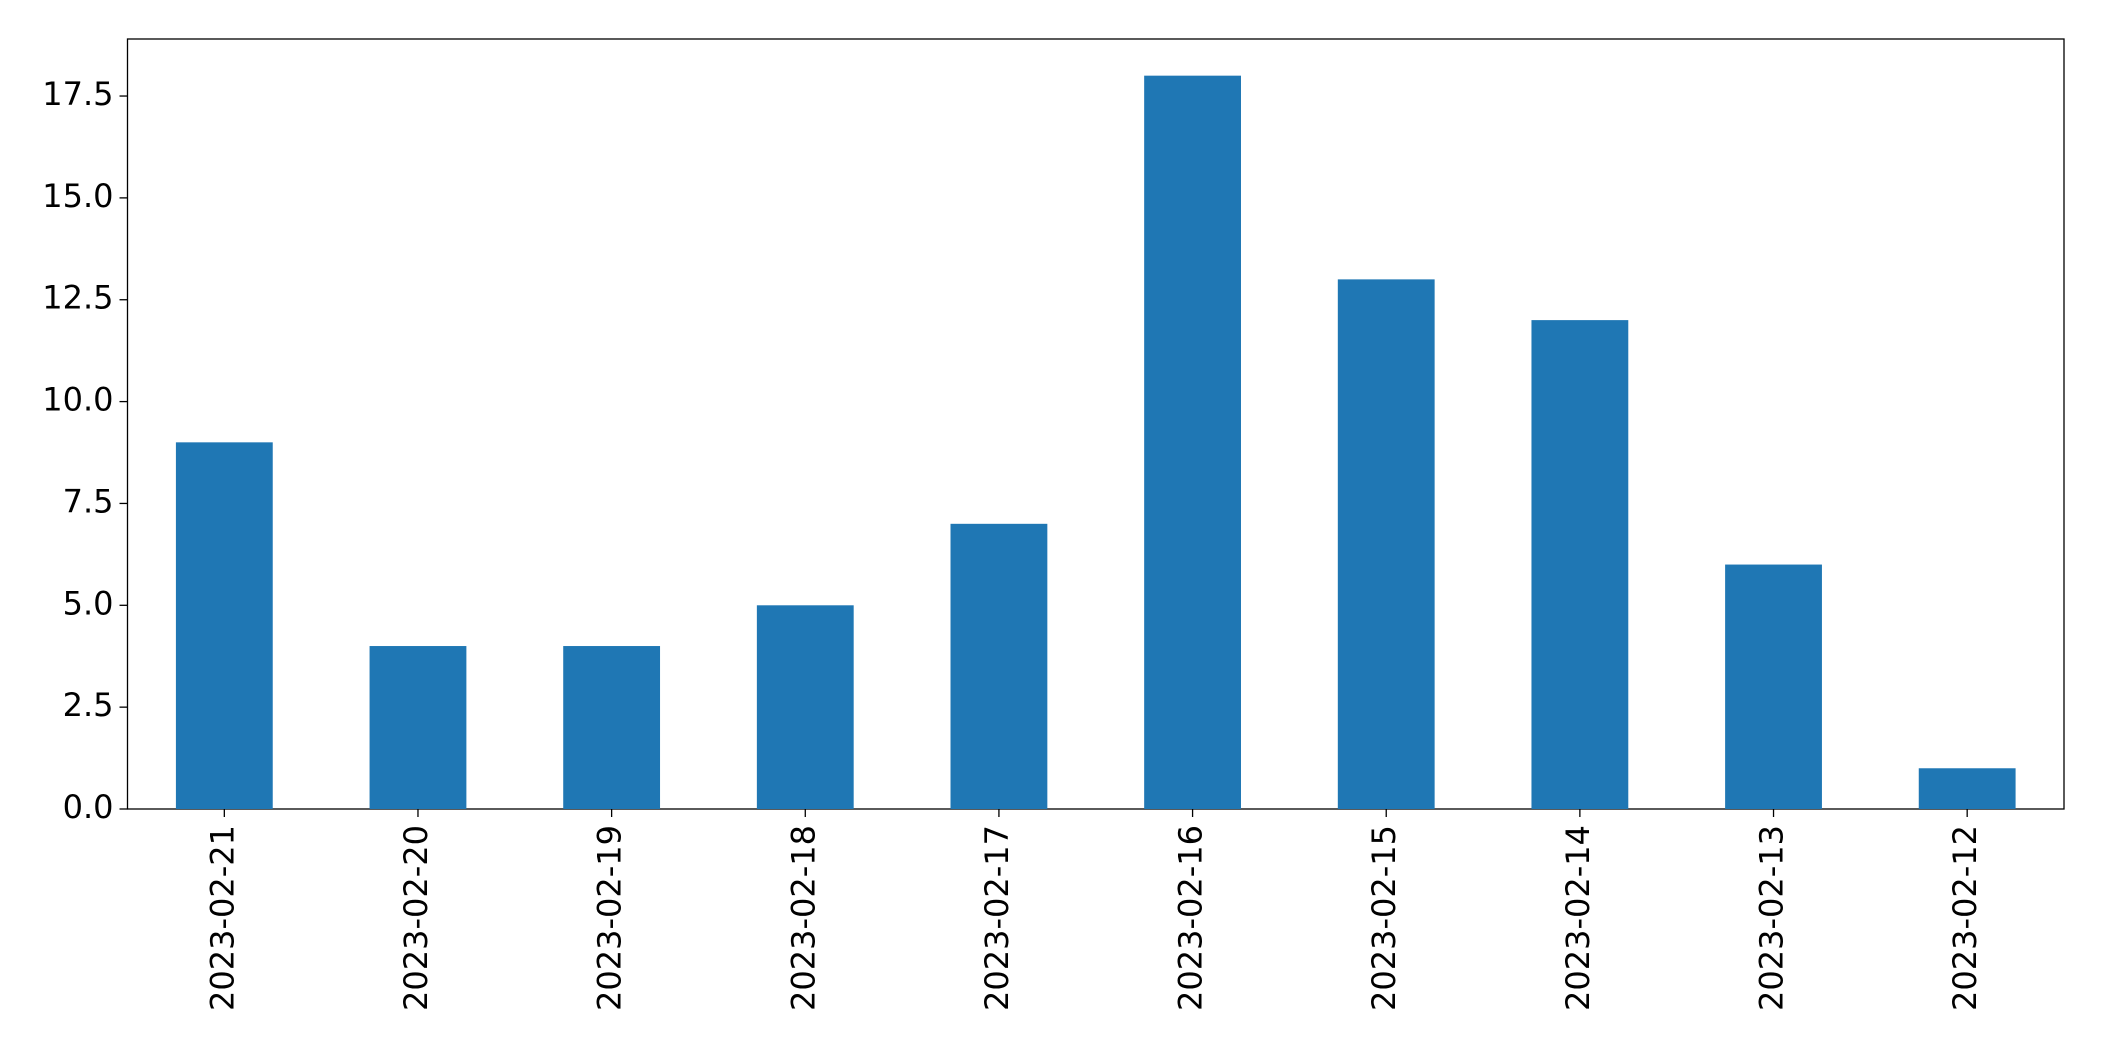  What do you see at coordinates (610, 918) in the screenshot?
I see `x-tick-label: 2023-02-19` at bounding box center [610, 918].